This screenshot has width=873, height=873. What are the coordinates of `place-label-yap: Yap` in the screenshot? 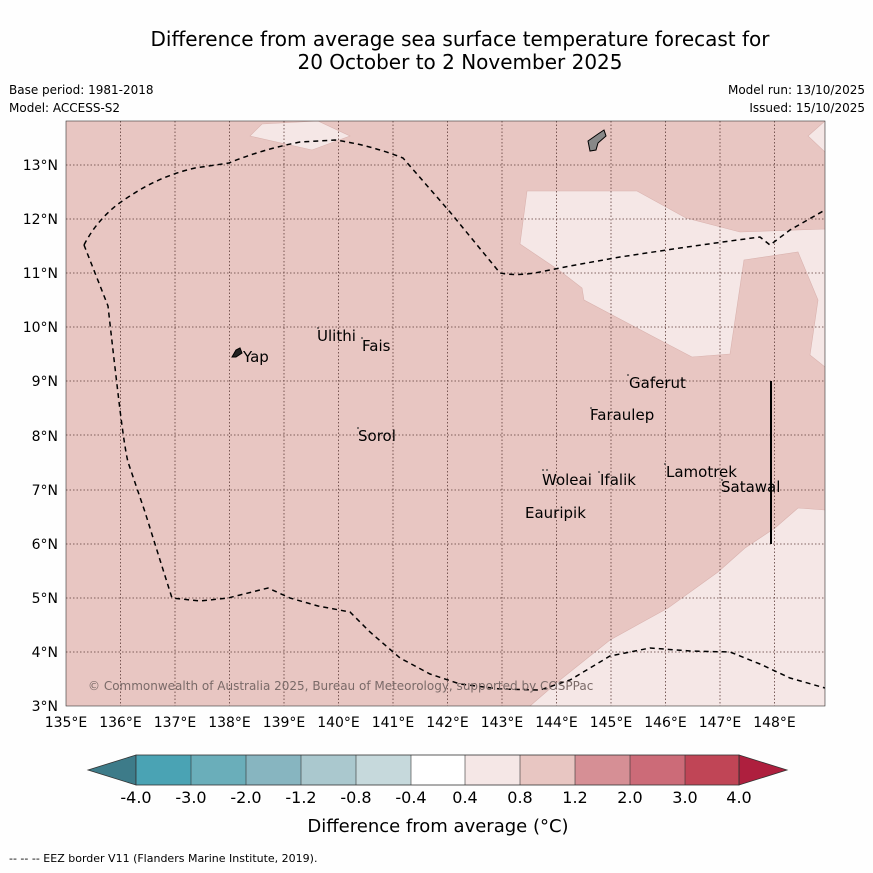 It's located at (255, 357).